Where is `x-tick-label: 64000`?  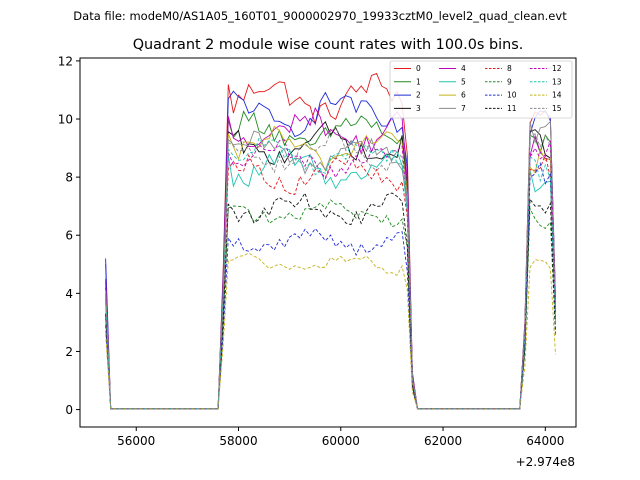
x-tick-label: 64000 is located at coordinates (545, 441).